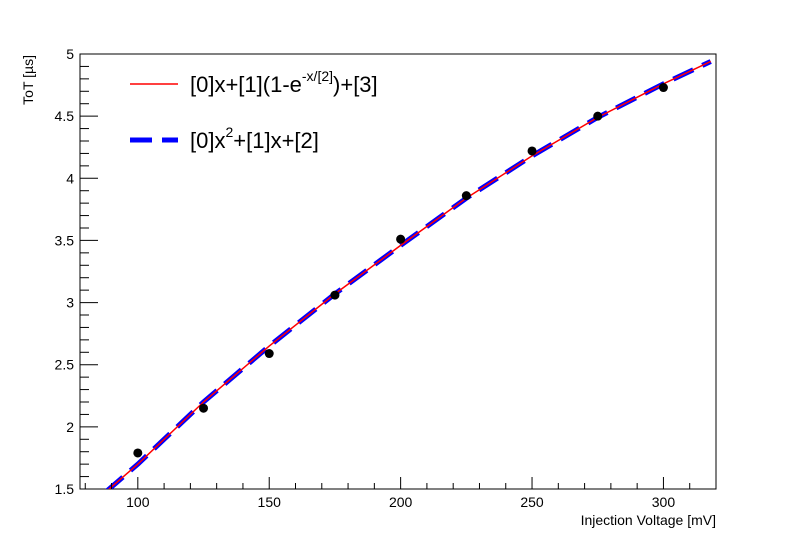 The image size is (797, 543). I want to click on y-tick-label: 4, so click(70, 178).